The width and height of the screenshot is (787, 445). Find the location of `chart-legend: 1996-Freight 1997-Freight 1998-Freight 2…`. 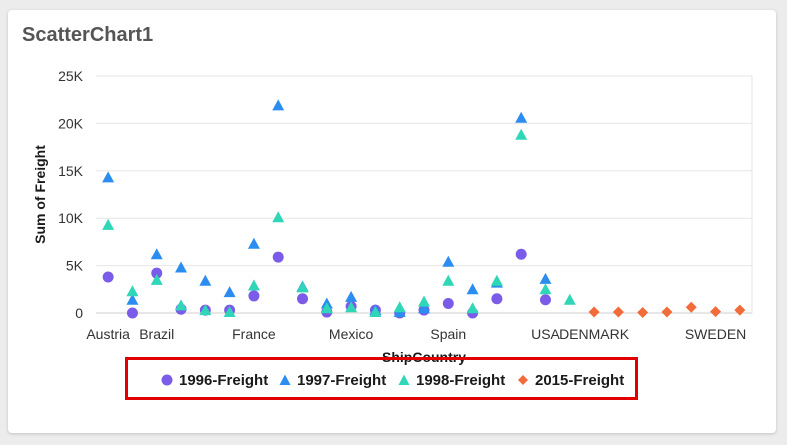

chart-legend: 1996-Freight 1997-Freight 1998-Freight 2… is located at coordinates (381, 378).